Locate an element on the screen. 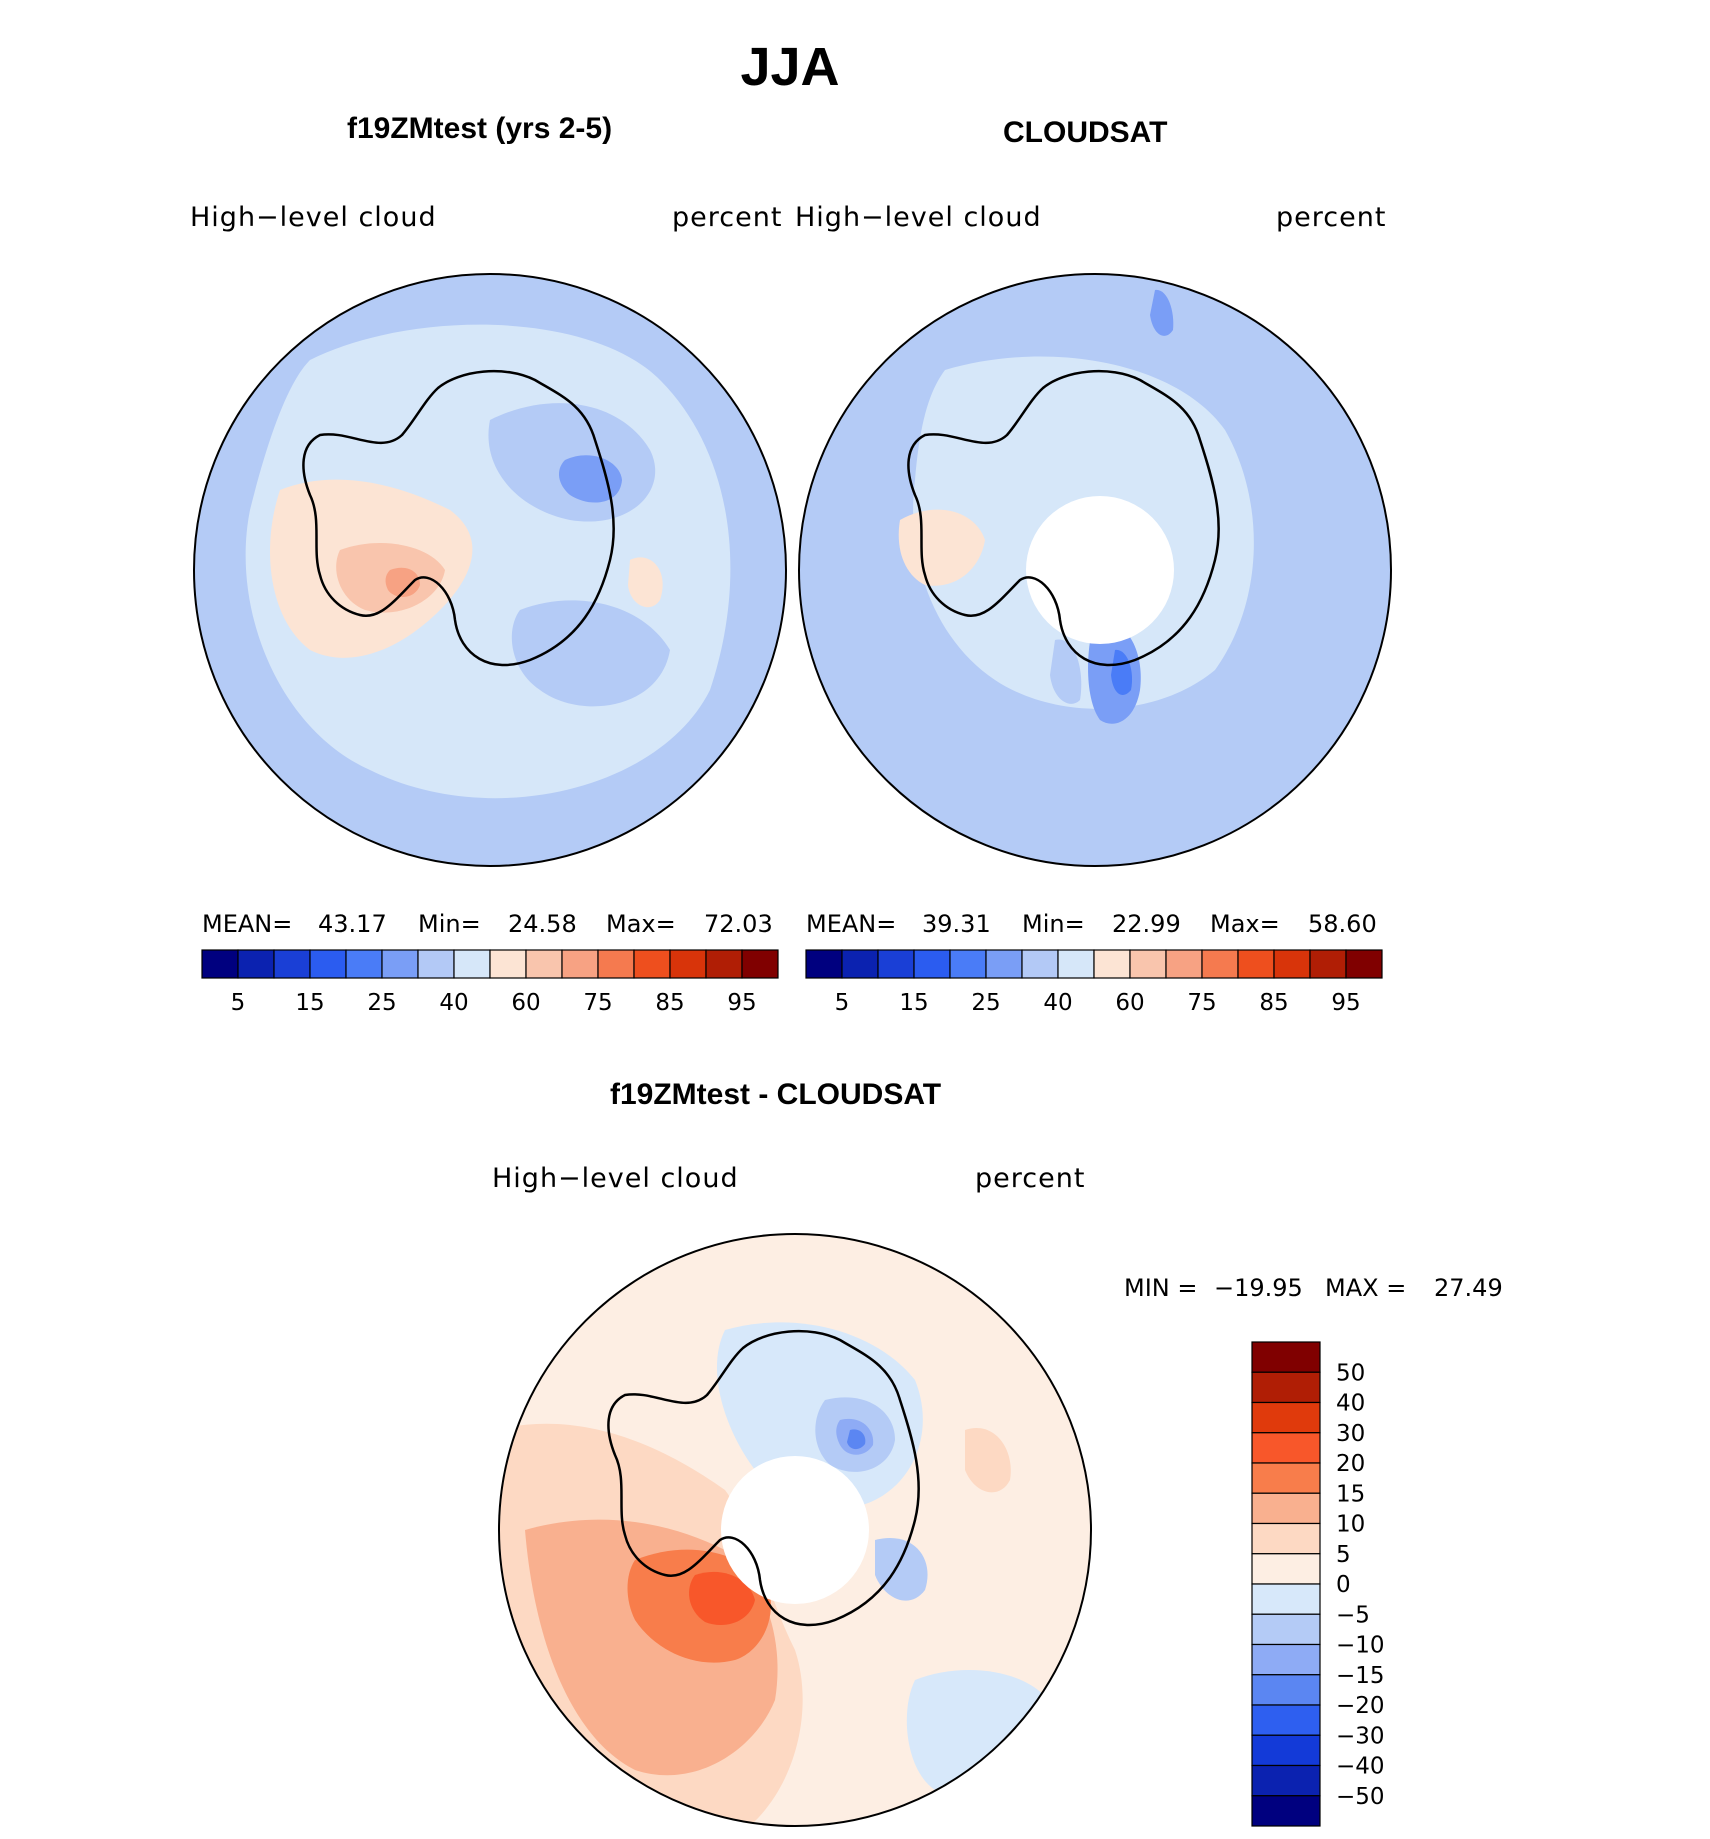 The height and width of the screenshot is (1839, 1710). contour-m20-m15-diff is located at coordinates (856, 1439).